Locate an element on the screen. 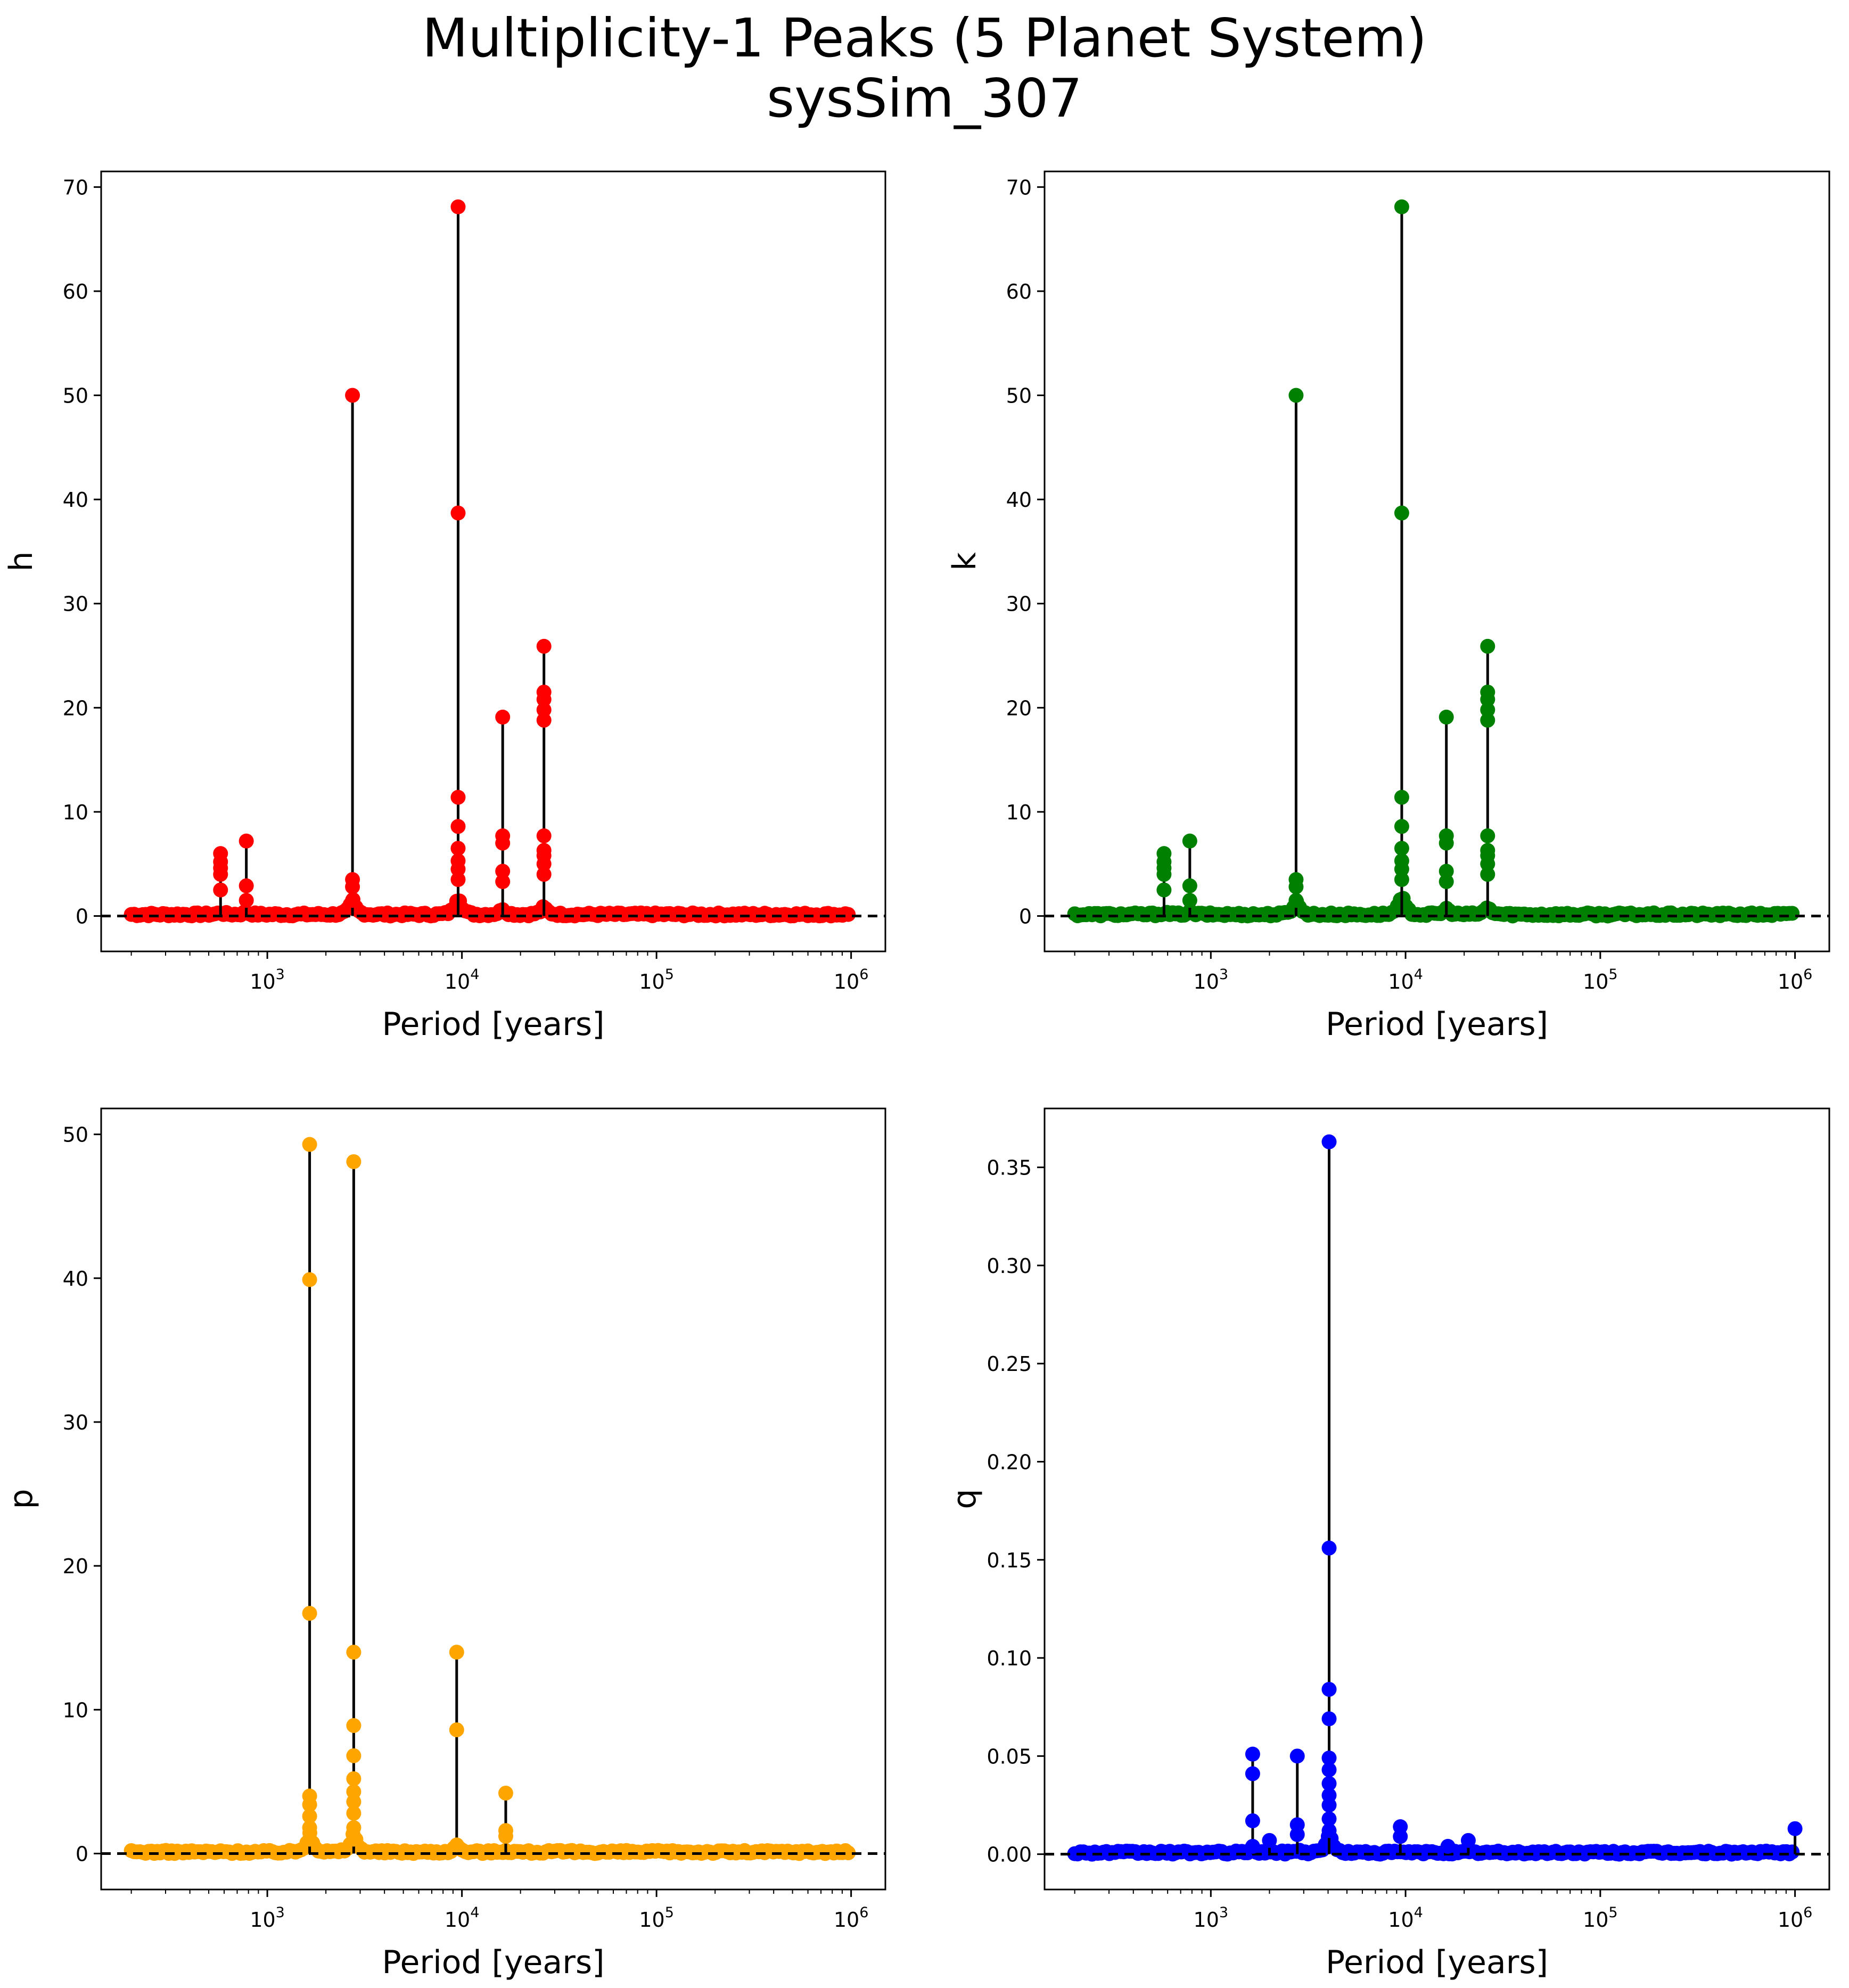  y-tick-label: 0.05 is located at coordinates (1009, 1756).